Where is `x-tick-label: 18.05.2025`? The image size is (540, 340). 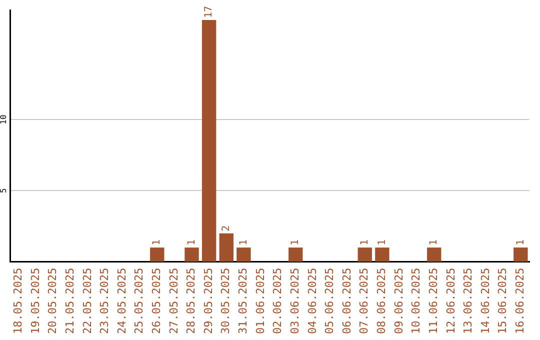 x-tick-label: 18.05.2025 is located at coordinates (18, 301).